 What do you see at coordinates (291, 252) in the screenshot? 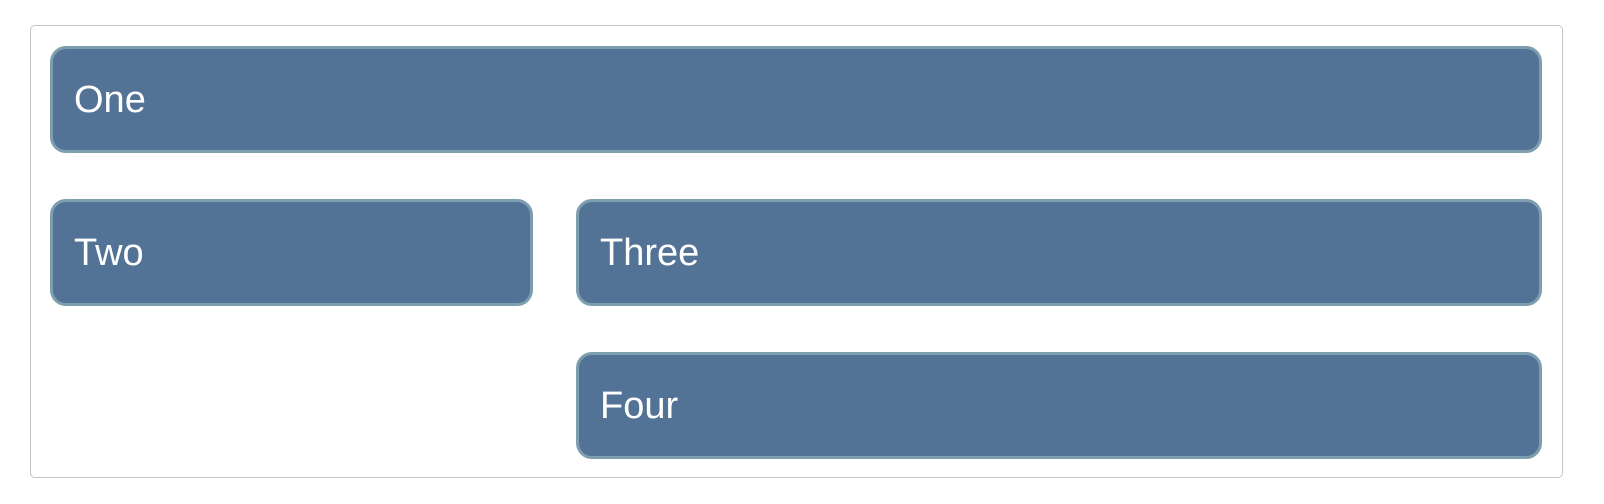
I see `grid-item-two: Two` at bounding box center [291, 252].